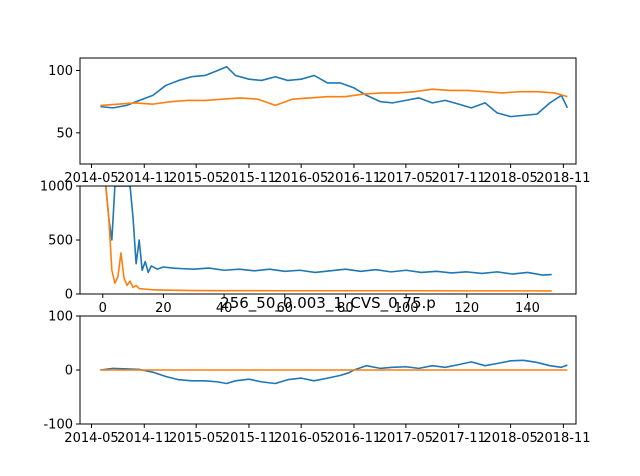 This screenshot has height=476, width=640. What do you see at coordinates (284, 308) in the screenshot?
I see `x-tick-label: 60` at bounding box center [284, 308].